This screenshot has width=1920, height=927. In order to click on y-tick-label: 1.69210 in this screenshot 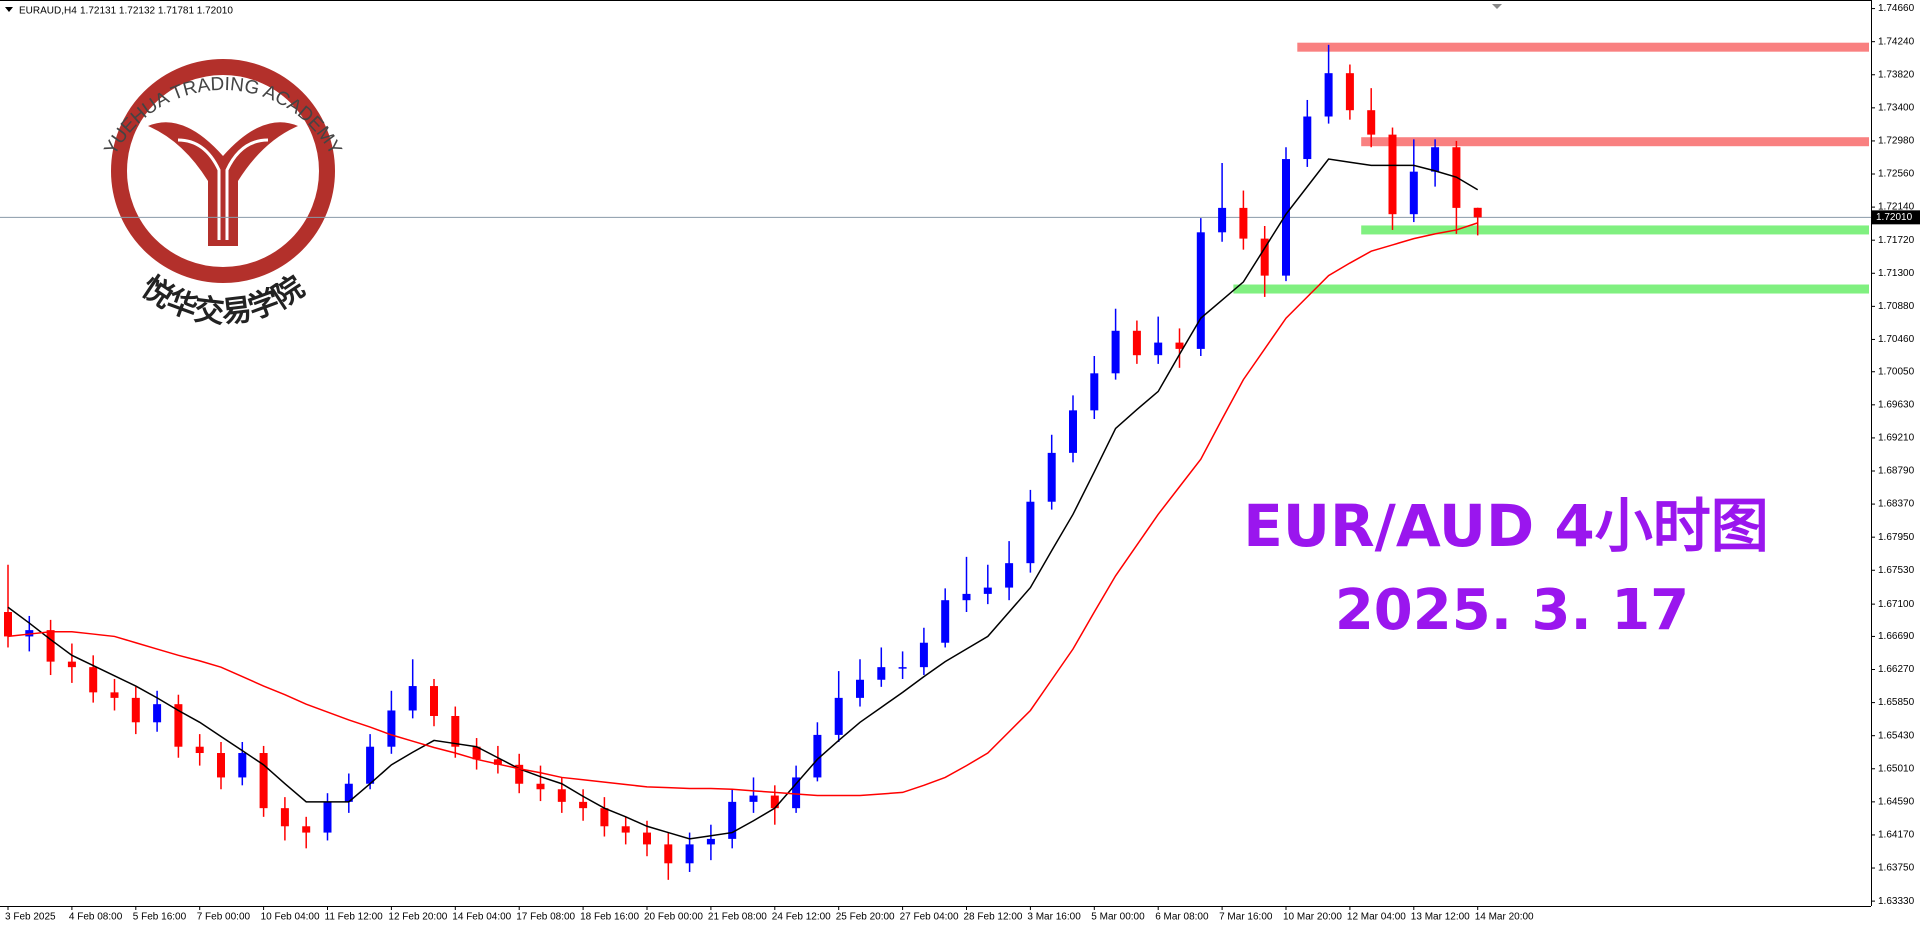, I will do `click(1896, 438)`.